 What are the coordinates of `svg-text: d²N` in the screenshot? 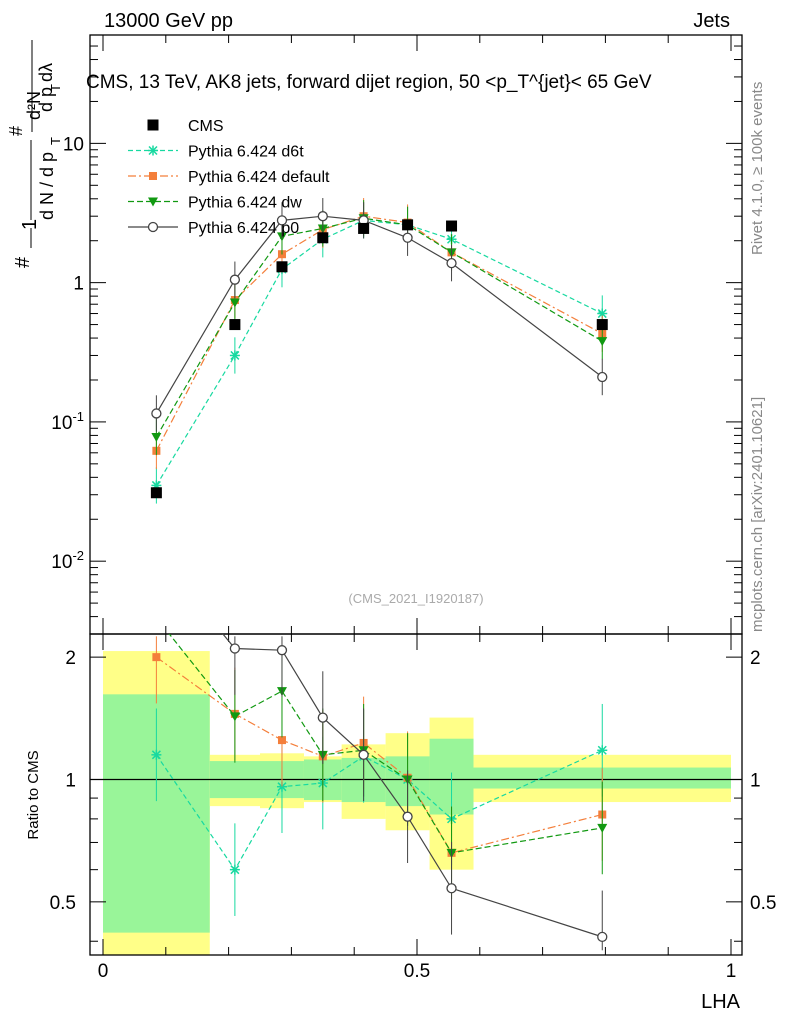 It's located at (34, 105).